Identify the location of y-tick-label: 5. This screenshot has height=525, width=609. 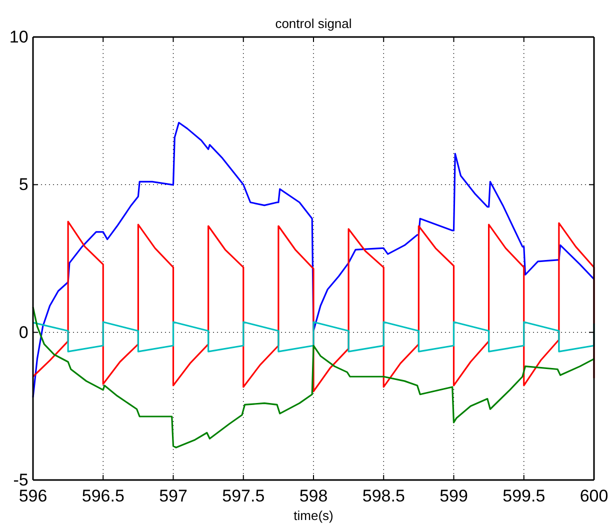
(23, 184).